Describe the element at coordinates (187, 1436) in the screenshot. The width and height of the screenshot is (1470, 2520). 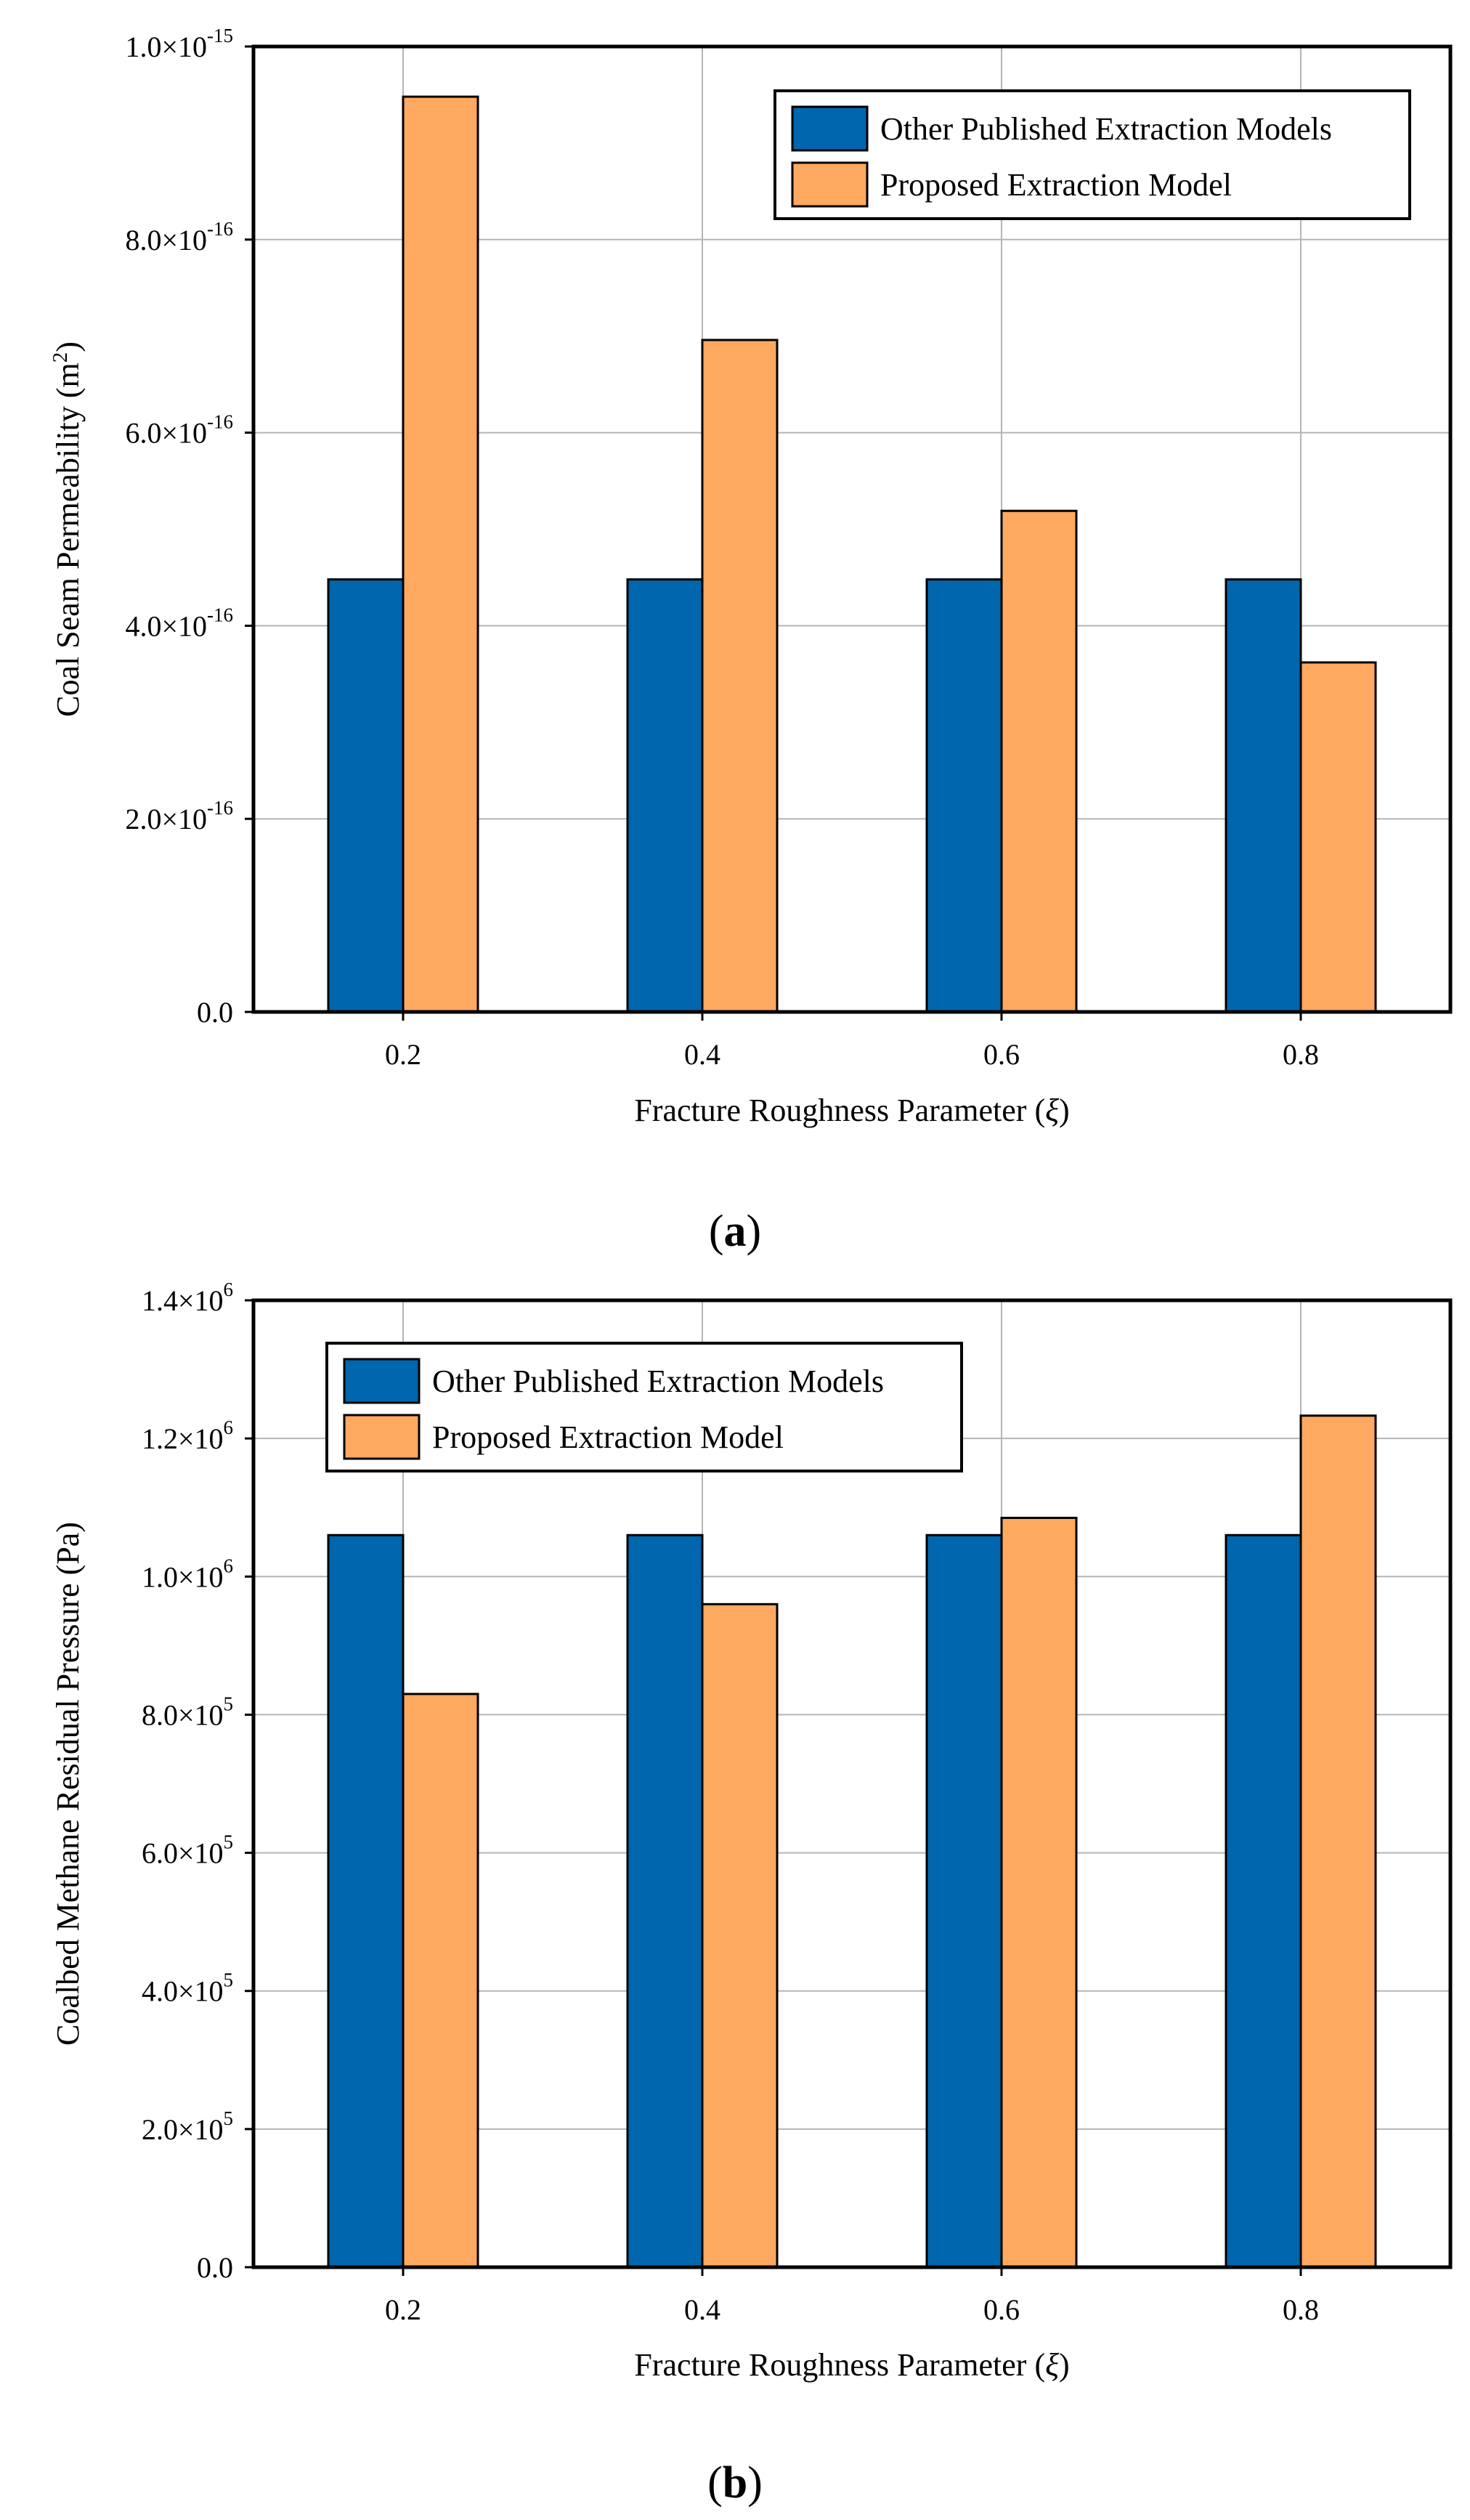
I see `y-tick-label: 1.2×10⁶` at that location.